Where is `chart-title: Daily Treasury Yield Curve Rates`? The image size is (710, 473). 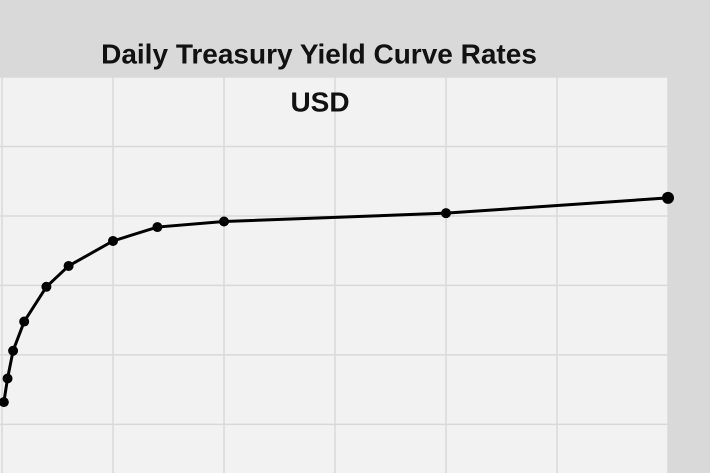
chart-title: Daily Treasury Yield Curve Rates is located at coordinates (319, 53).